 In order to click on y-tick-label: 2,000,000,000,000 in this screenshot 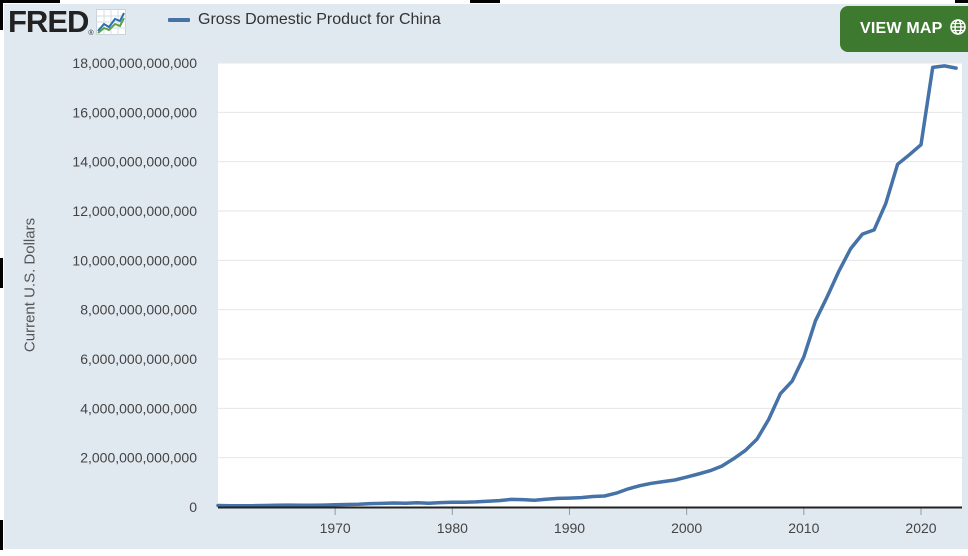, I will do `click(138, 458)`.